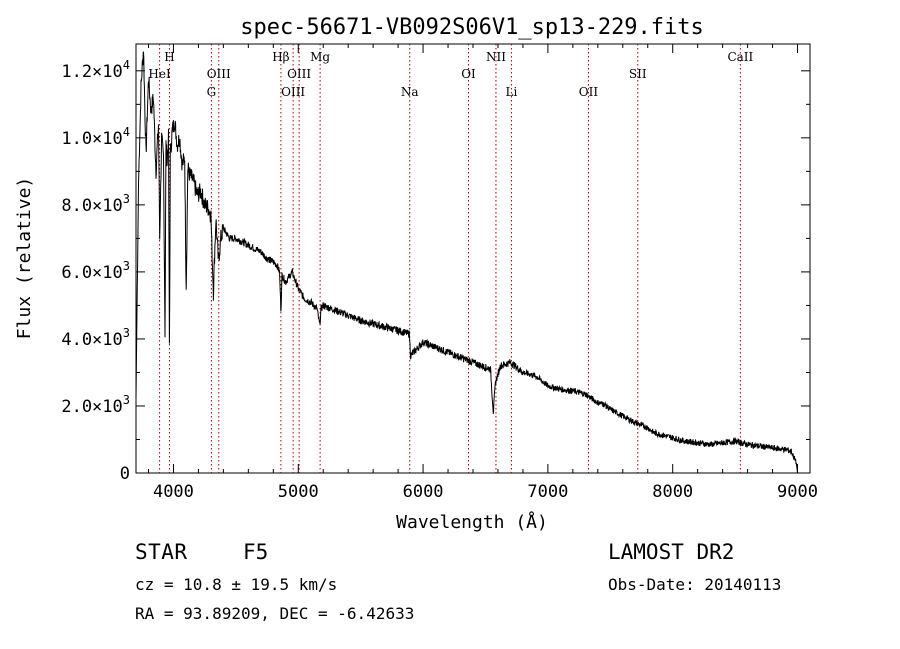 The height and width of the screenshot is (649, 900). What do you see at coordinates (740, 57) in the screenshot?
I see `line-marker-label: CaII` at bounding box center [740, 57].